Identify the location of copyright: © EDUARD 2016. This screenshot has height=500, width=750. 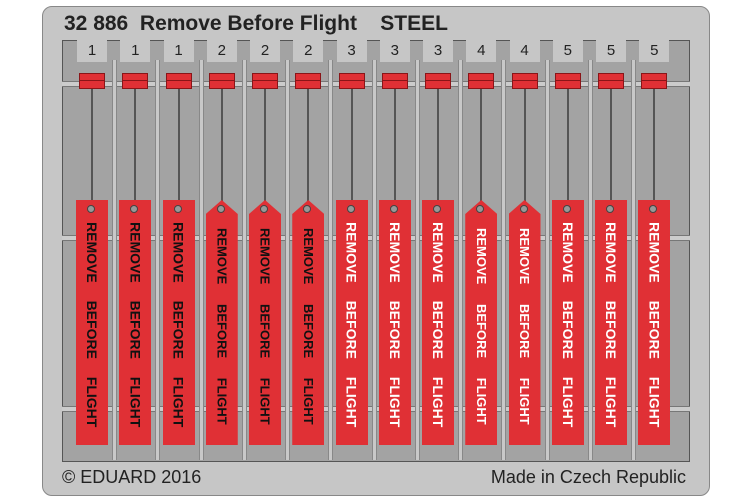
(132, 477).